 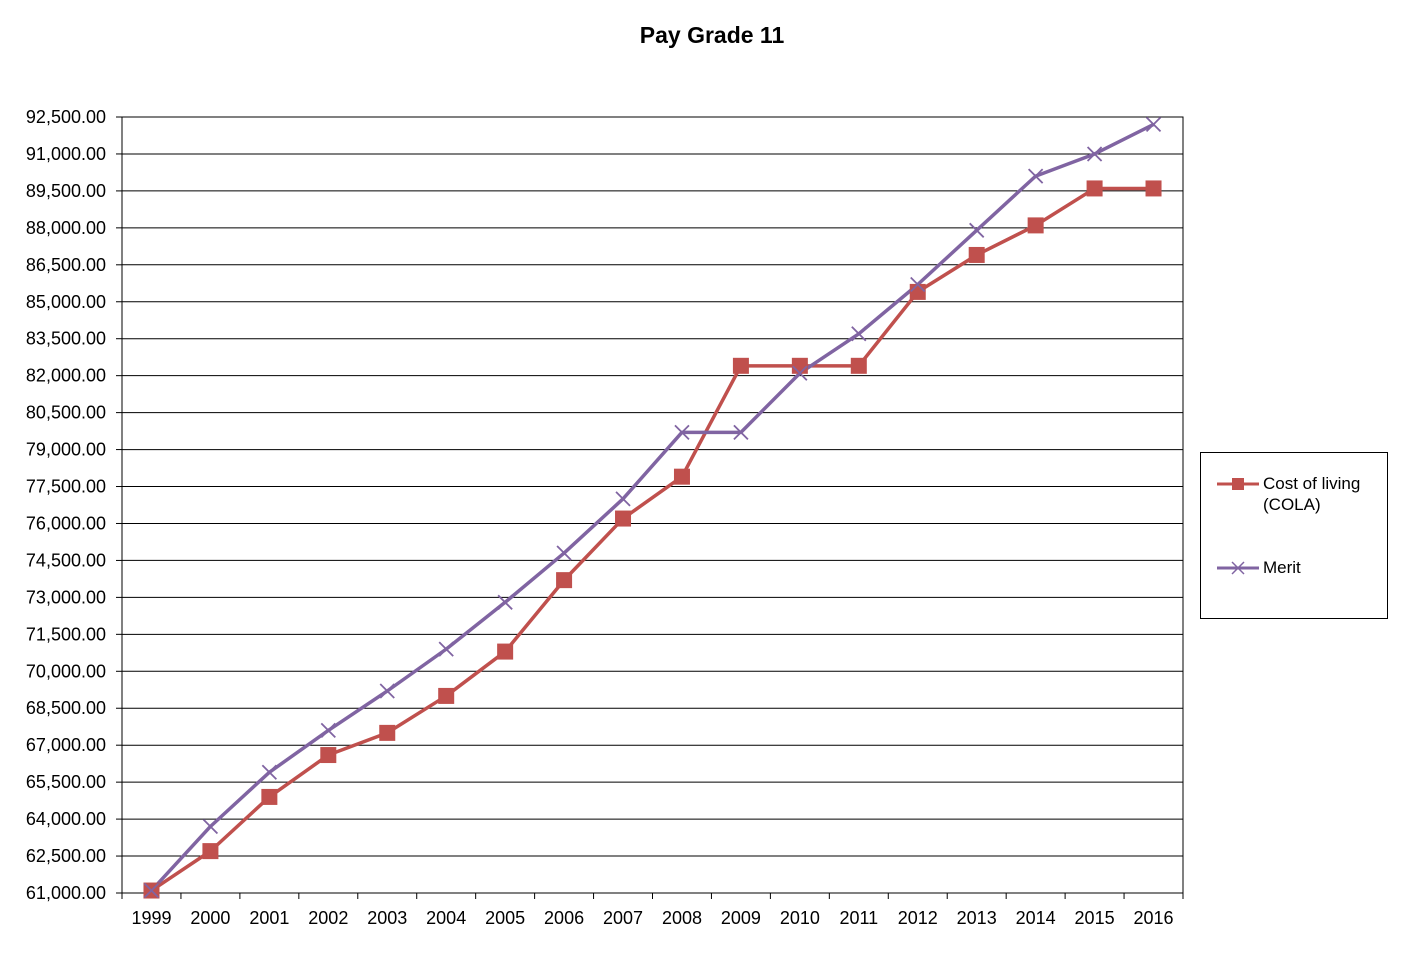 What do you see at coordinates (66, 265) in the screenshot?
I see `y-tick-label: 86,500.00` at bounding box center [66, 265].